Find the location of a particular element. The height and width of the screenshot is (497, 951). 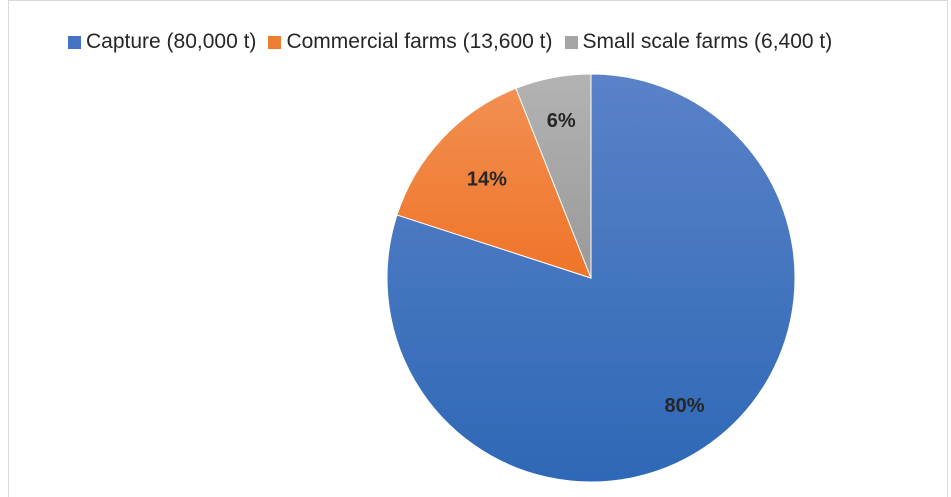

data-label-commercial-farms: 14% is located at coordinates (487, 180).